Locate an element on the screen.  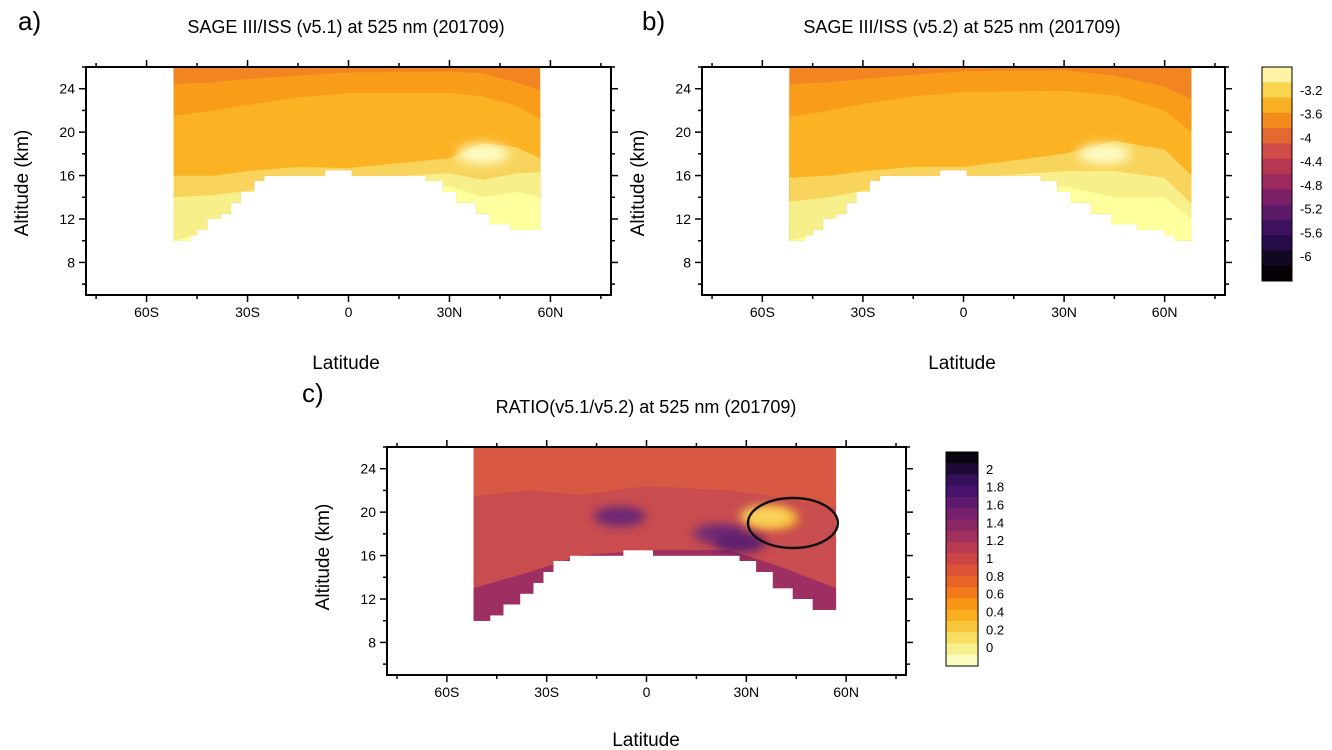
colorbar-label: 0 is located at coordinates (989, 647).